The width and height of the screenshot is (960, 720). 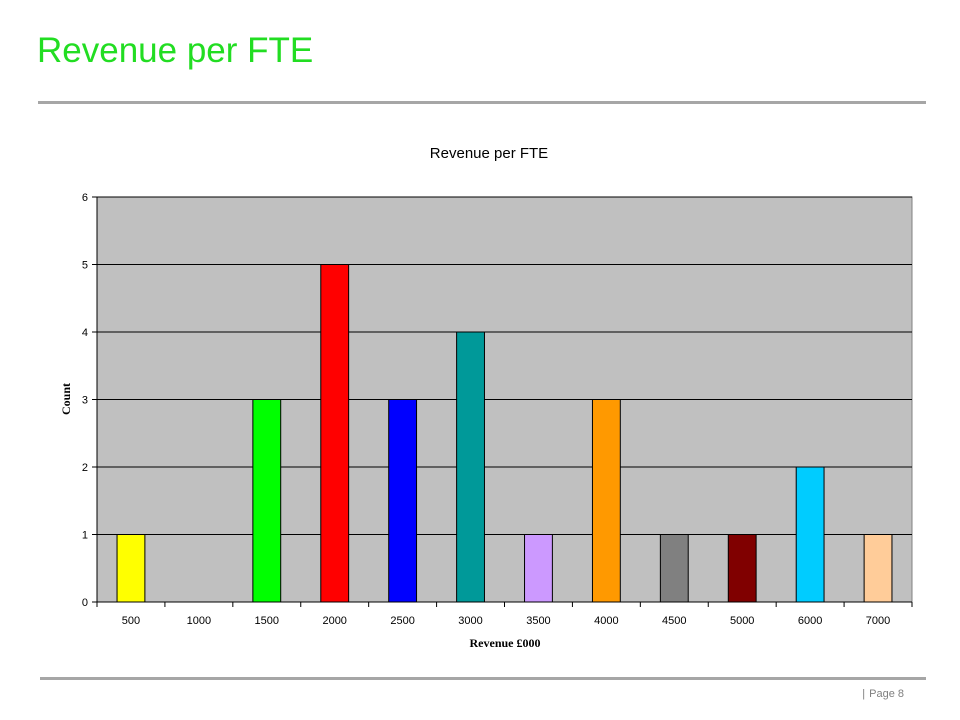 I want to click on y-axis-label: Count, so click(x=66, y=399).